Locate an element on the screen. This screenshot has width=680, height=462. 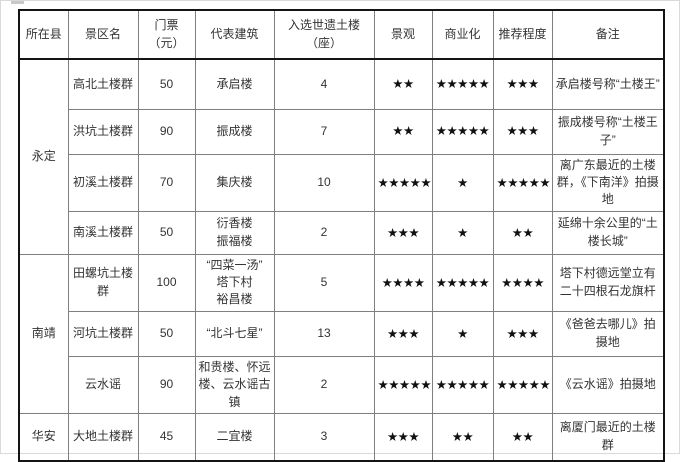
table-row: 河坑土楼群 50 “北斗七星” 13 ★★★ ★ ★★★ 《爸爸去哪儿》拍摄地 is located at coordinates (342, 333).